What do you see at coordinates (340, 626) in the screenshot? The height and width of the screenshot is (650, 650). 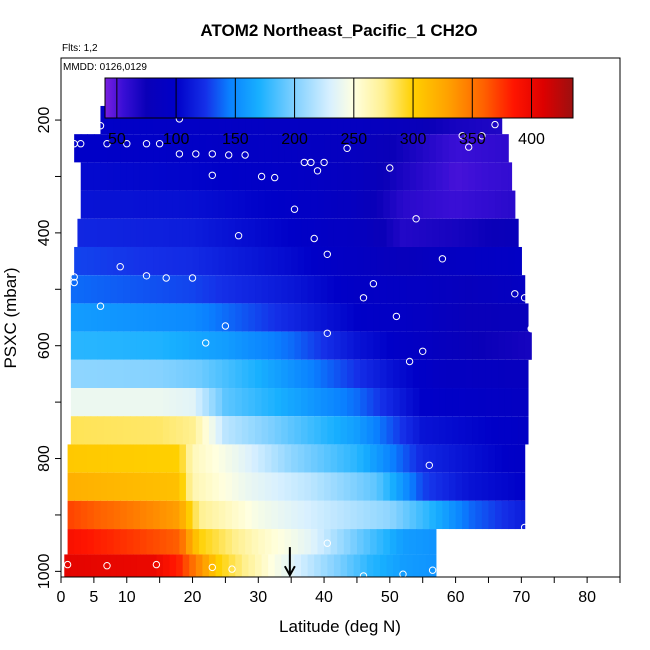 I see `x-axis-label: Latitude (deg N)` at bounding box center [340, 626].